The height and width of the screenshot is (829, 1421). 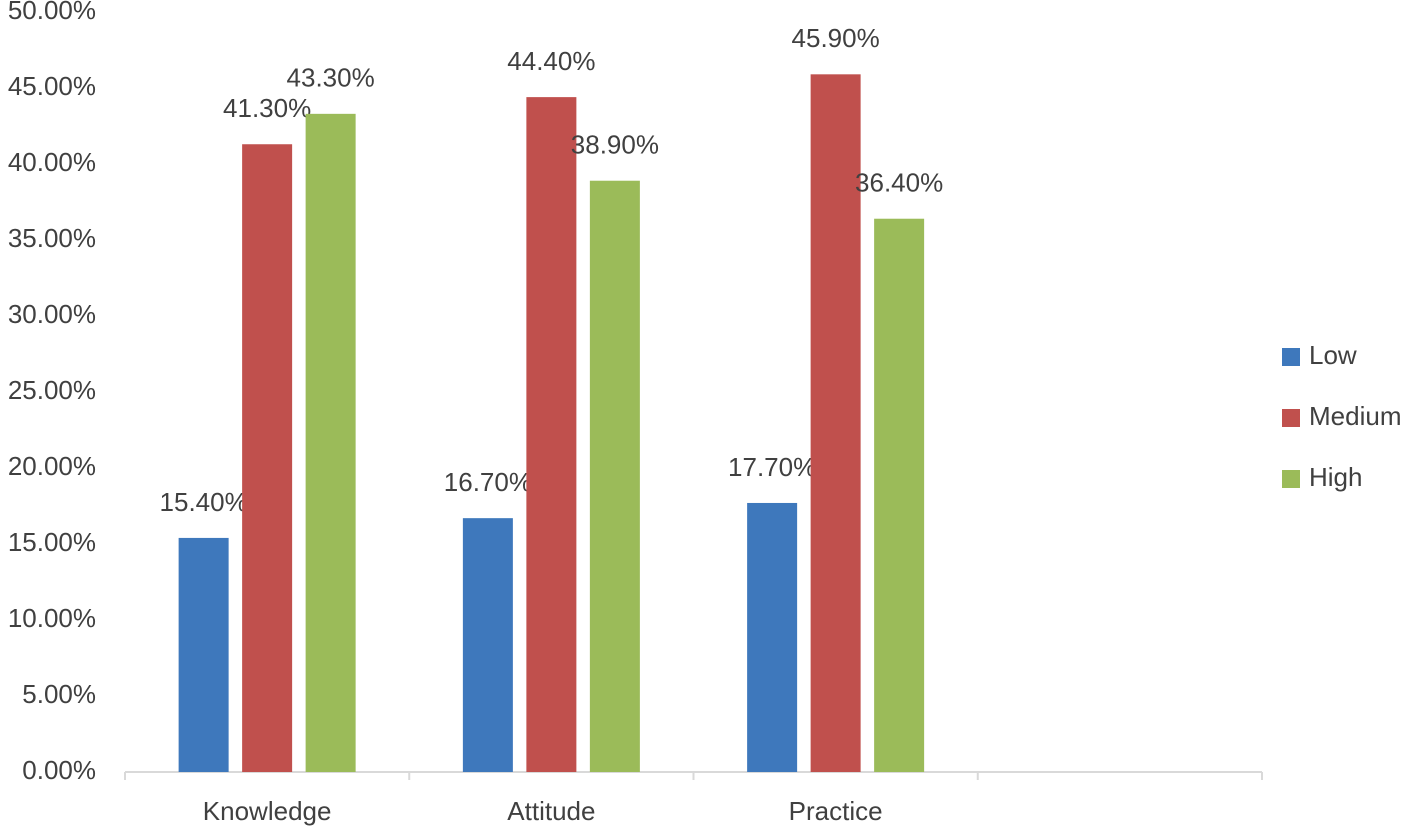 I want to click on value-label: 45.90%, so click(x=836, y=38).